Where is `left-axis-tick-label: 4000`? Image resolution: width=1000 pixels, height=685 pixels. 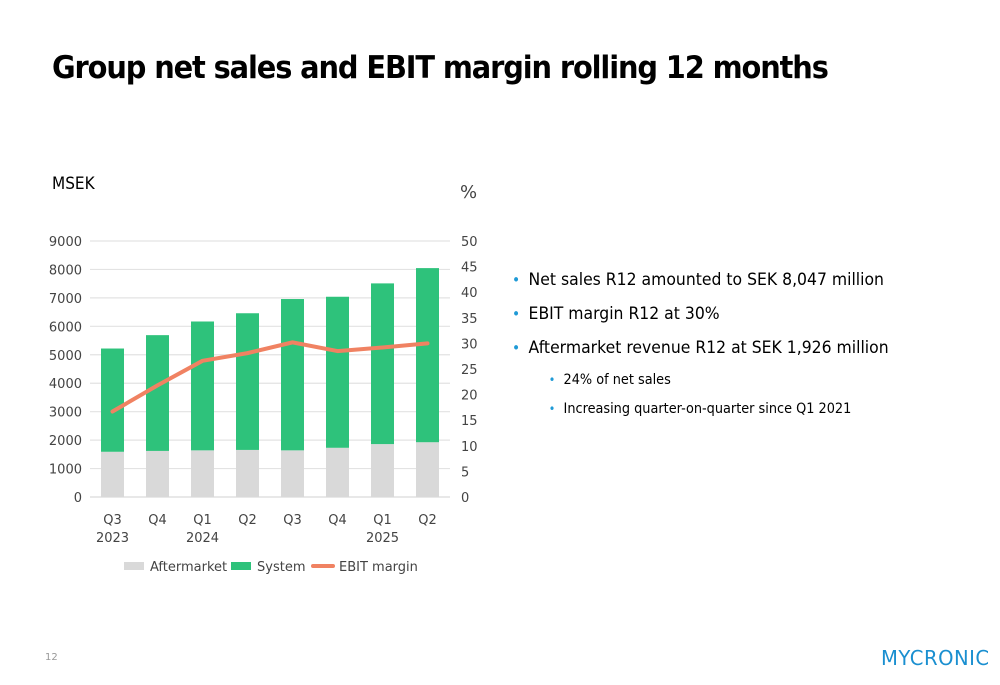 left-axis-tick-label: 4000 is located at coordinates (65, 384).